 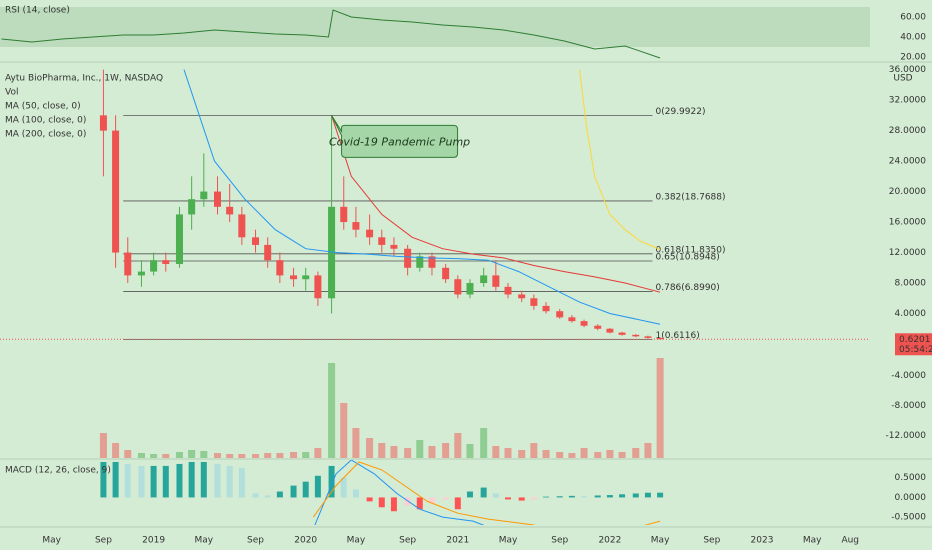 I want to click on volume-tick-label: -12.0000, so click(x=906, y=436).